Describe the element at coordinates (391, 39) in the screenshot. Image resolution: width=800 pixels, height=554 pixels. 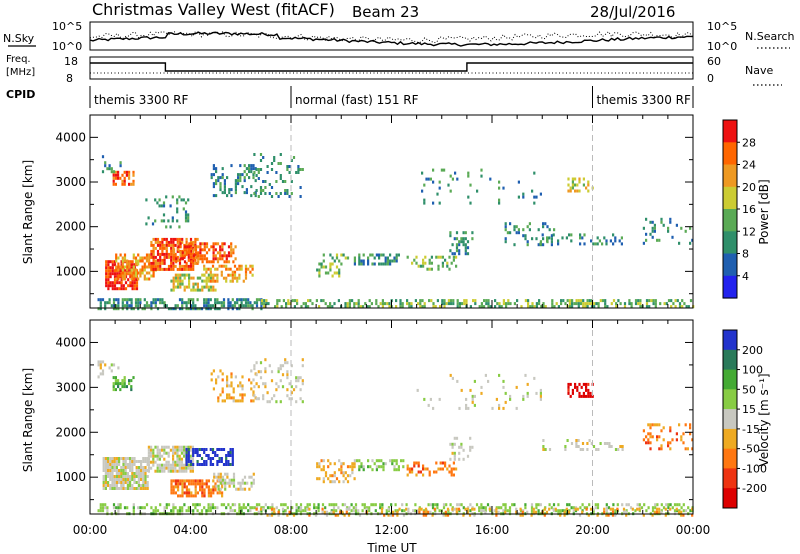
I see `nsky-line` at that location.